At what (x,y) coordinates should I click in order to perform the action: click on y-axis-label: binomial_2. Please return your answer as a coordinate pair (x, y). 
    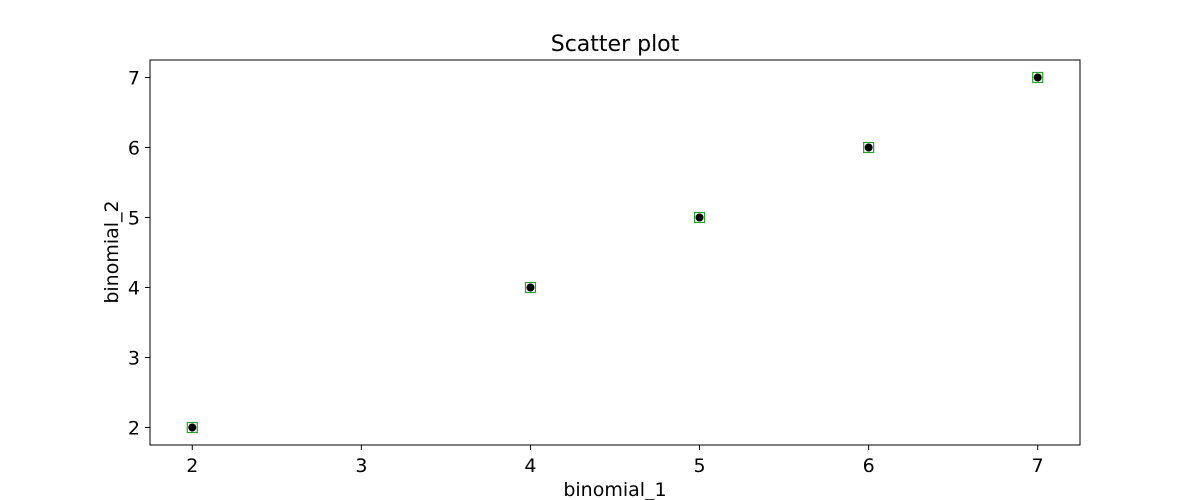
    Looking at the image, I should click on (112, 251).